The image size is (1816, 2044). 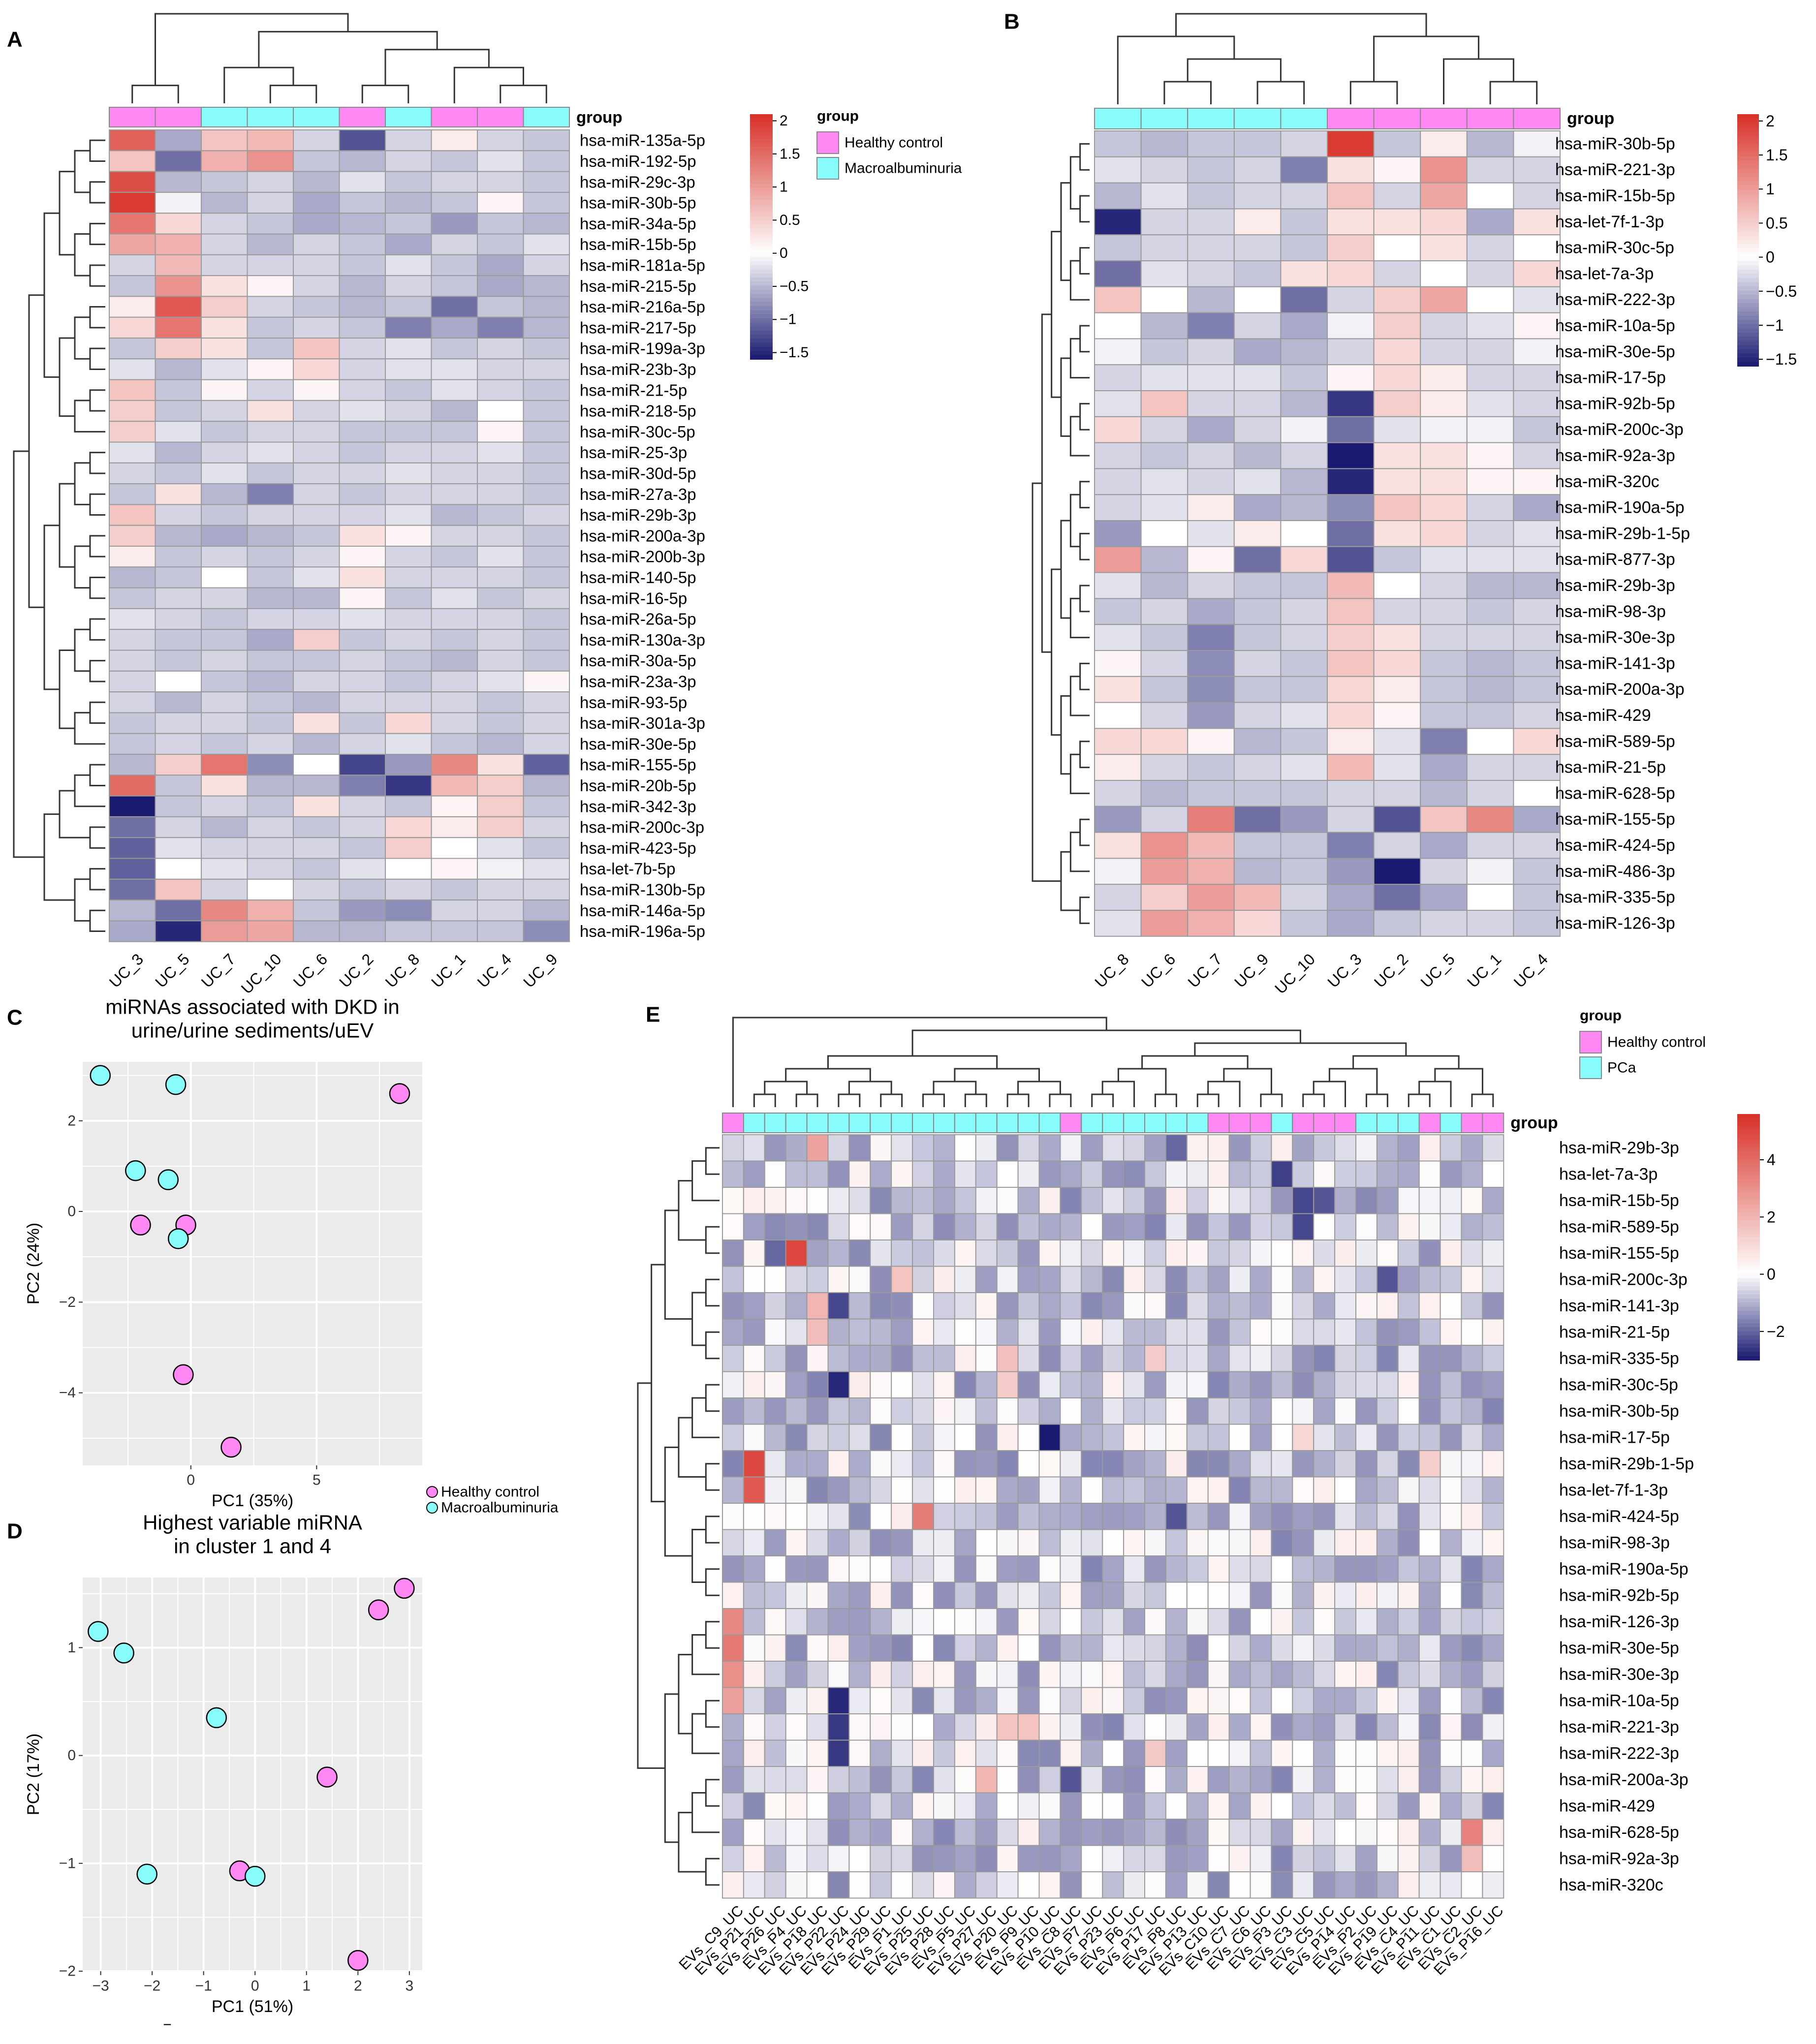 What do you see at coordinates (306, 1986) in the screenshot?
I see `x-tick-label: 1` at bounding box center [306, 1986].